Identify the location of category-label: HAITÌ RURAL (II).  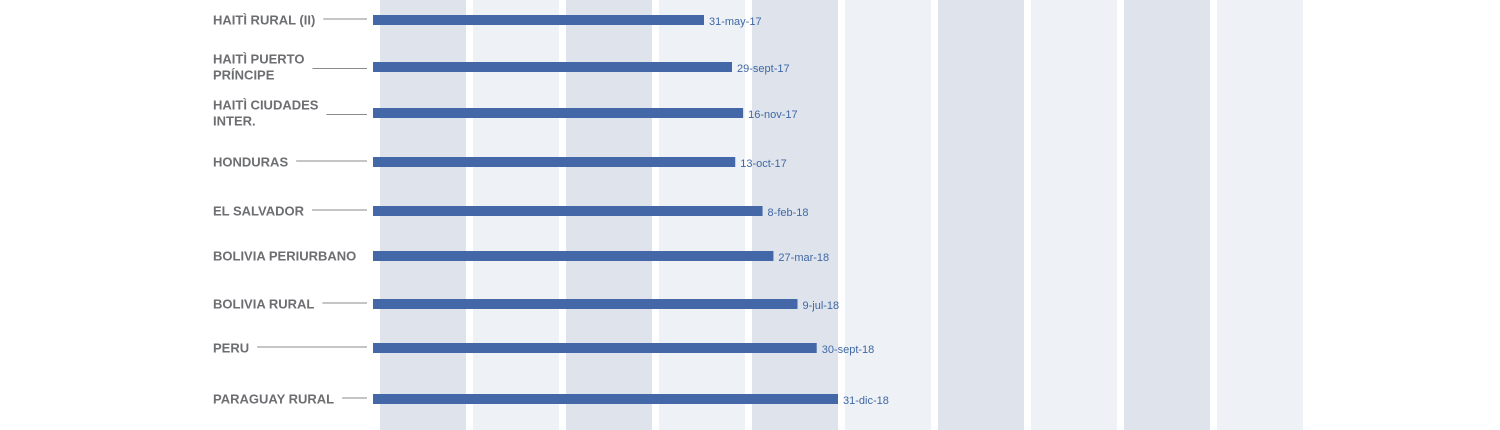
(264, 20).